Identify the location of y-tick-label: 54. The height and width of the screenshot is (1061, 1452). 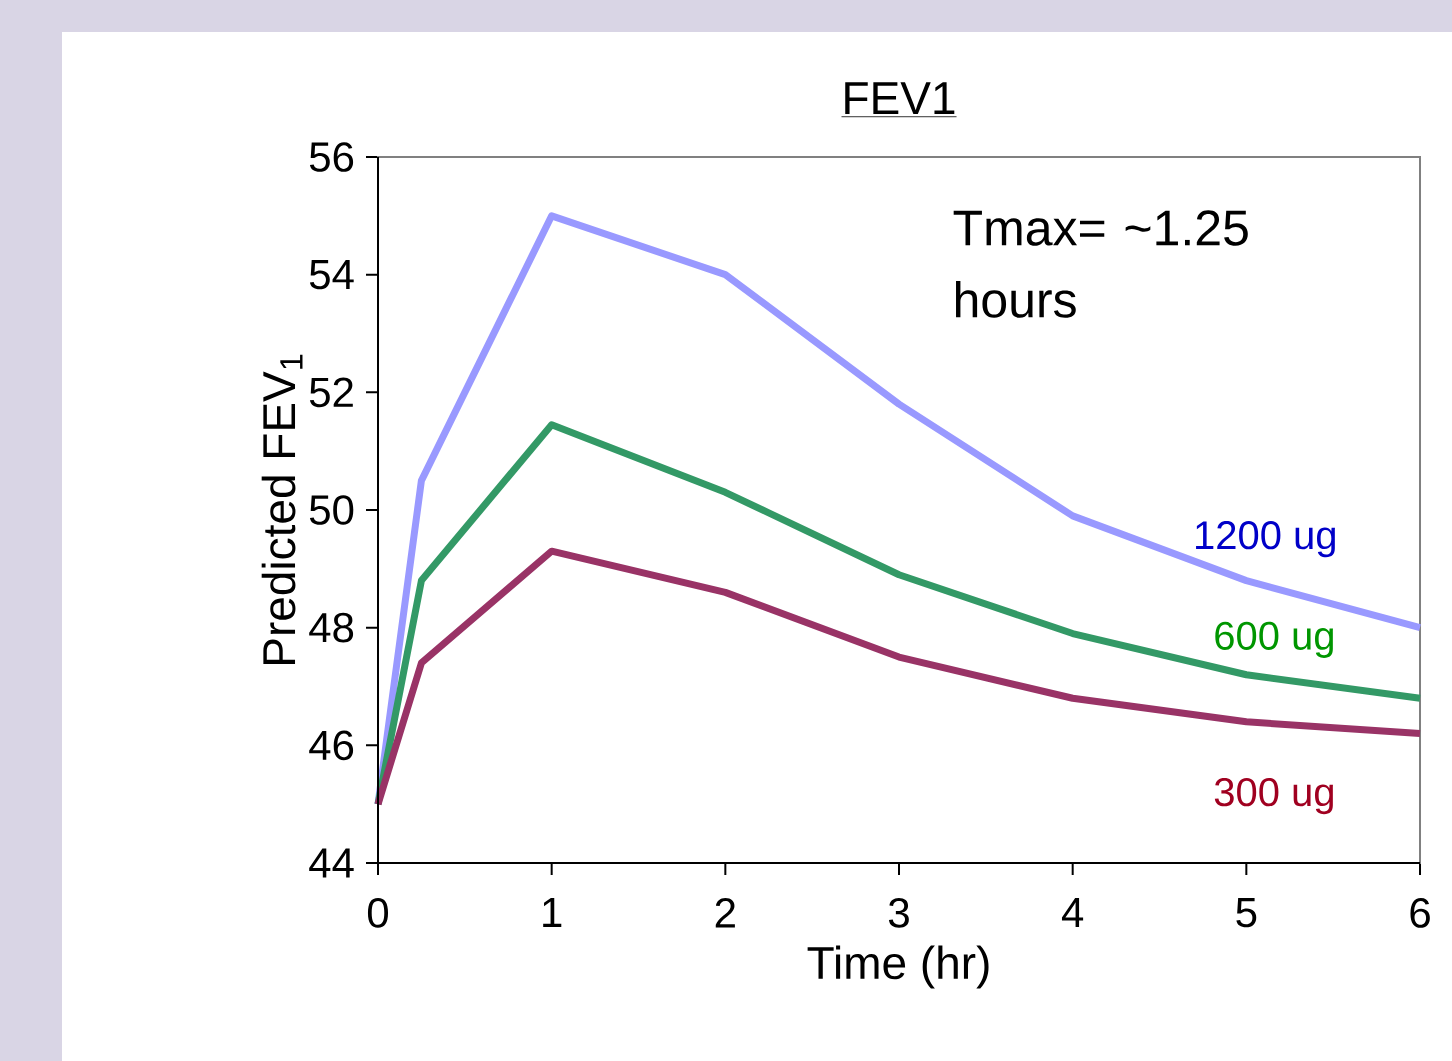
(331, 275).